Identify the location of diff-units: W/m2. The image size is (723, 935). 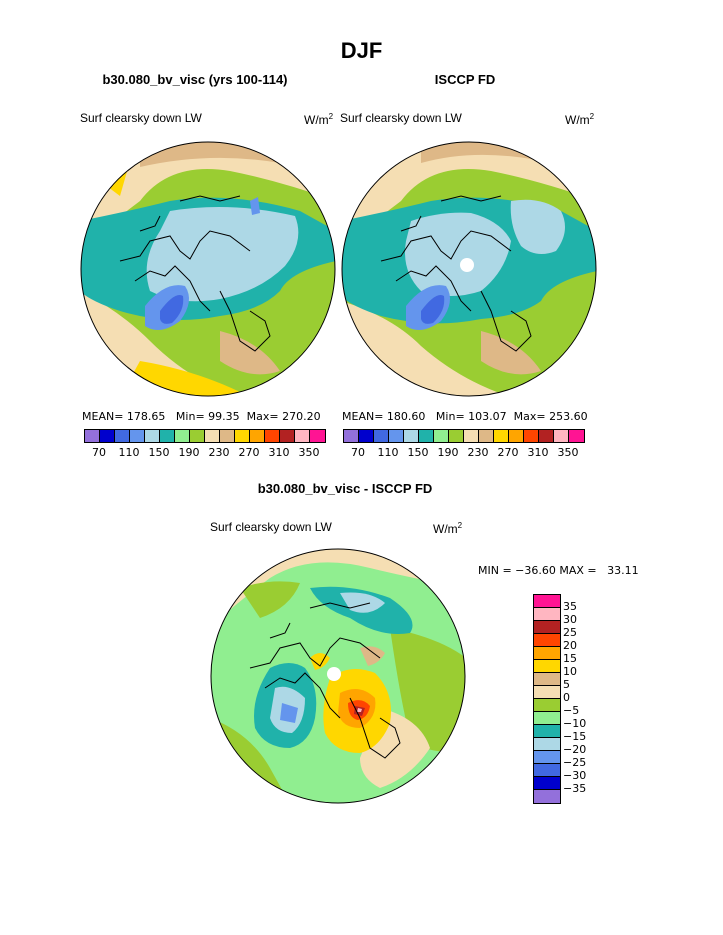
(447, 528).